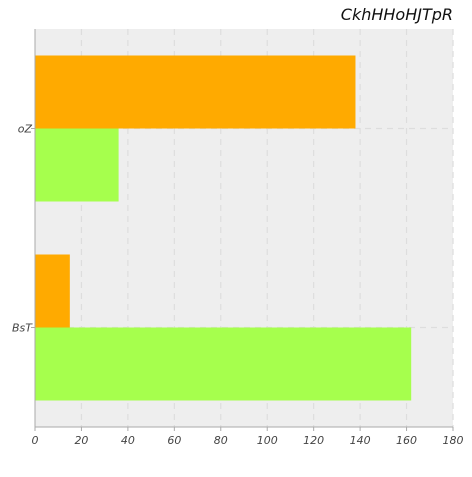 This screenshot has height=477, width=472. Describe the element at coordinates (221, 440) in the screenshot. I see `x-tick-label: 80` at that location.